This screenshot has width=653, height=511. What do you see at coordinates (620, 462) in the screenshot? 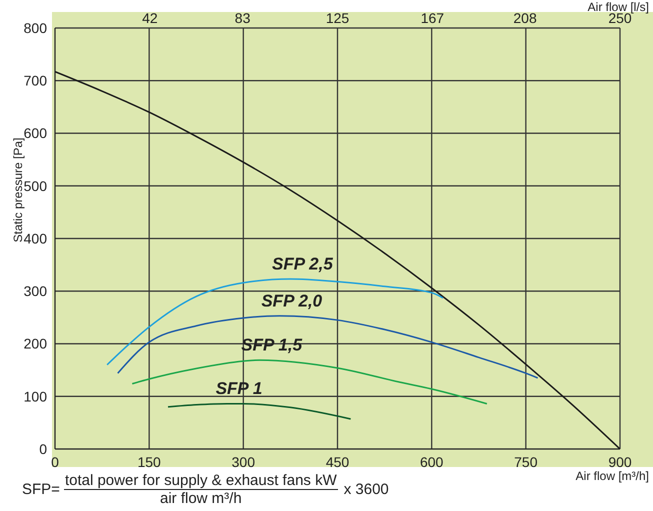
I see `x-tick-label: 900` at bounding box center [620, 462].